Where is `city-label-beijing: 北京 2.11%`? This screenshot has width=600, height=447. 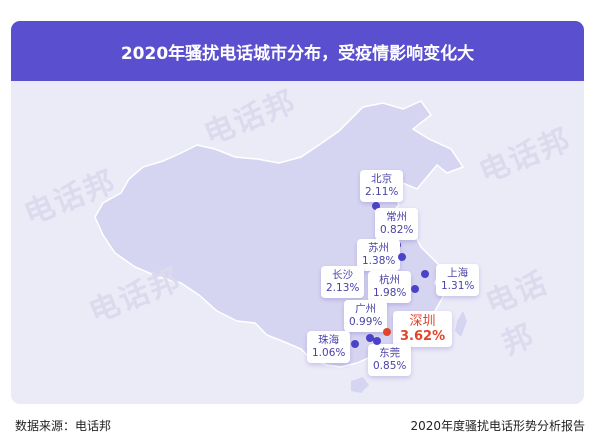 city-label-beijing: 北京 2.11% is located at coordinates (382, 186).